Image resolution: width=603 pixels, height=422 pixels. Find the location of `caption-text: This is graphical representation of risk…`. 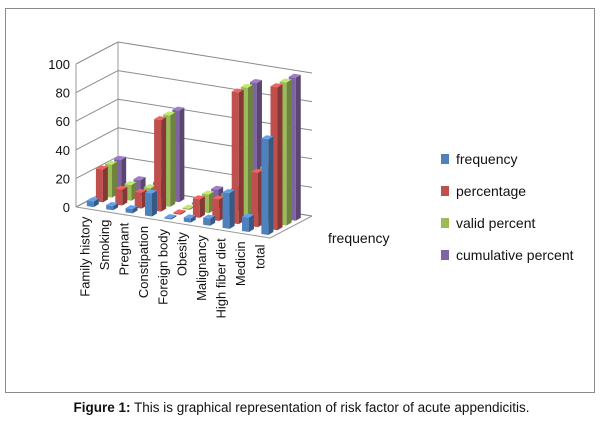

caption-text: This is graphical representation of risk… is located at coordinates (330, 407).